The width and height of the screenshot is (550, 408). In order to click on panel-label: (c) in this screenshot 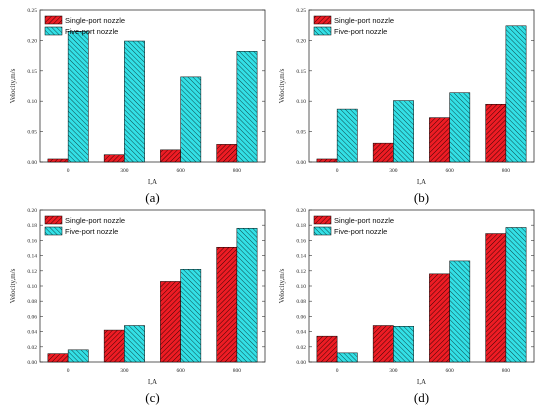, I will do `click(152, 397)`.